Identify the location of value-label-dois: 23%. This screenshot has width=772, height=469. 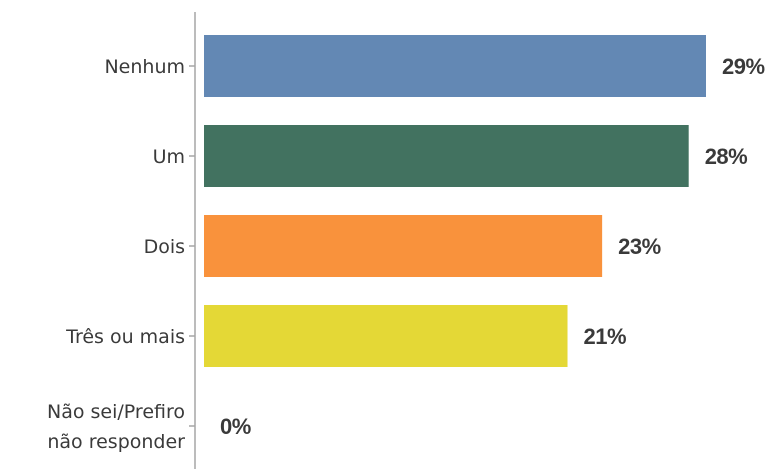
(639, 246).